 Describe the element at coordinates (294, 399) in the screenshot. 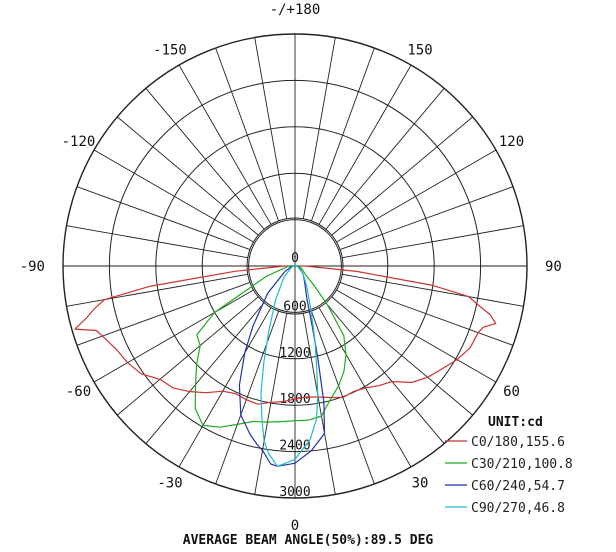

I see `radial-tick-label: 1800` at that location.